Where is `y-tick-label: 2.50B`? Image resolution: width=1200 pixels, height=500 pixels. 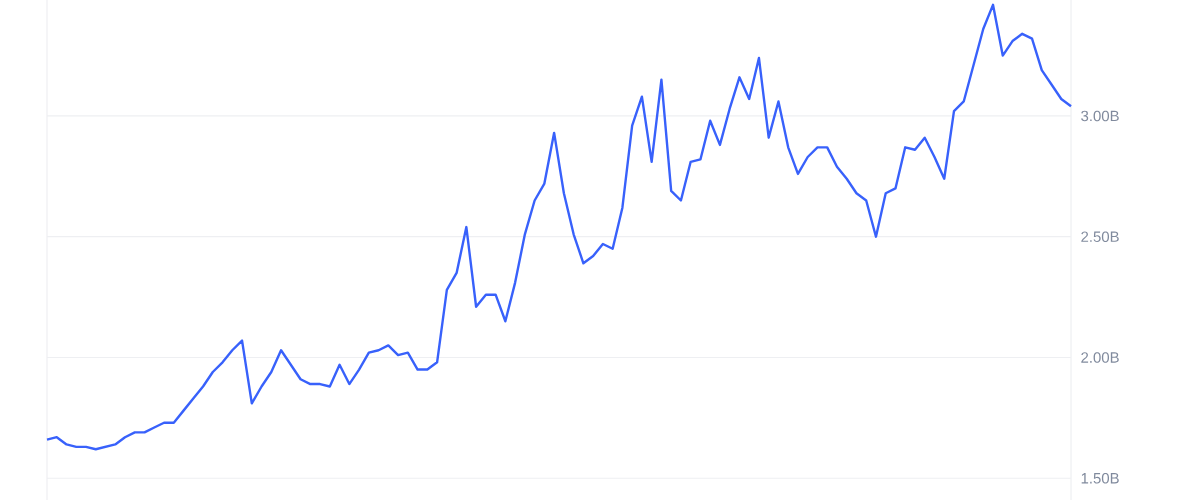
y-tick-label: 2.50B is located at coordinates (1100, 236).